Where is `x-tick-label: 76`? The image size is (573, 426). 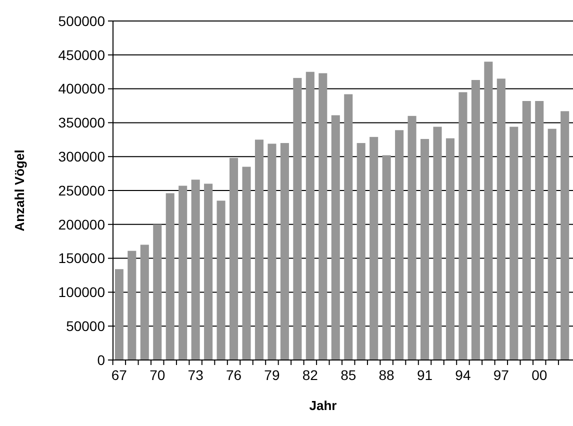 x-tick-label: 76 is located at coordinates (234, 375).